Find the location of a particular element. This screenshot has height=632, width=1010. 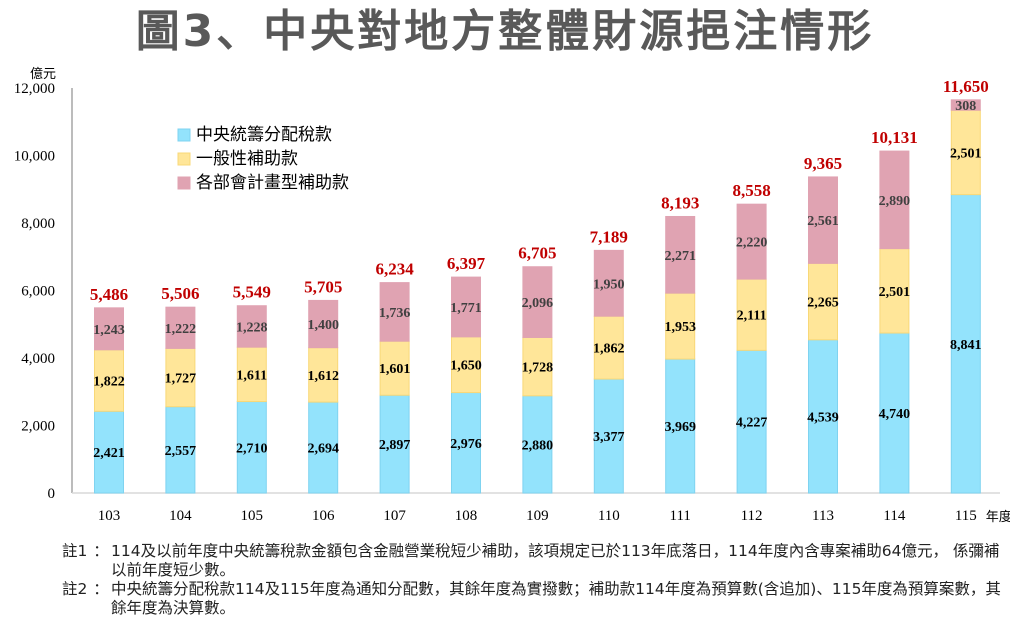

footnote-key: 註1 is located at coordinates (75, 551).